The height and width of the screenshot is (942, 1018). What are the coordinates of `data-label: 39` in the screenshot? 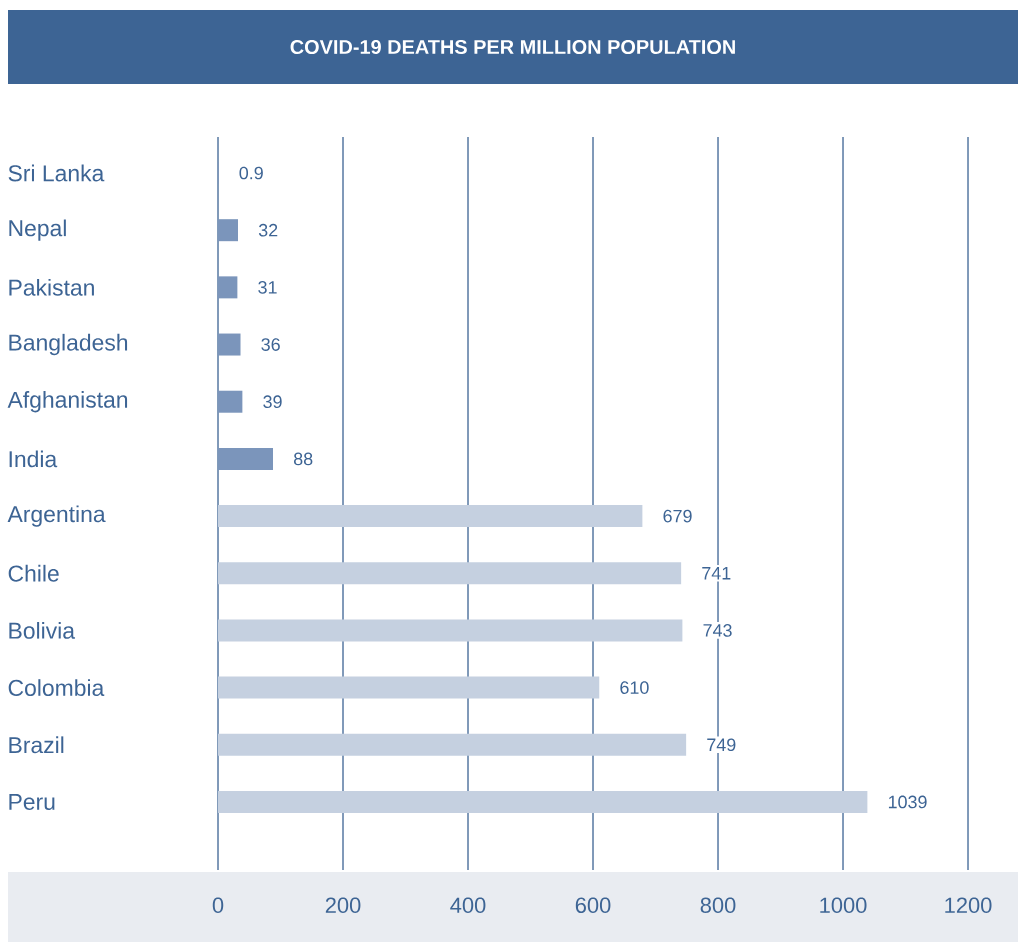 It's located at (272, 402).